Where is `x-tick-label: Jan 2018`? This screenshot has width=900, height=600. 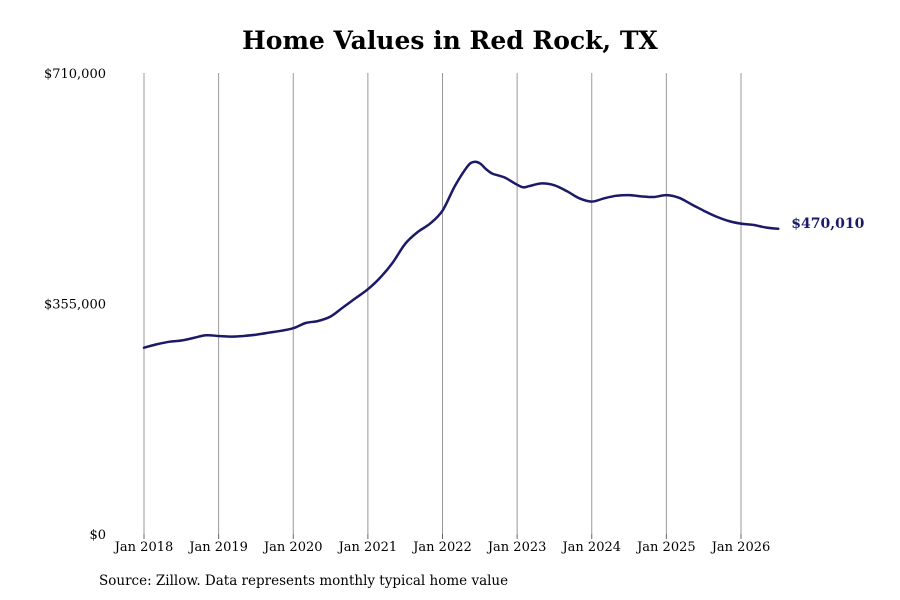 x-tick-label: Jan 2018 is located at coordinates (143, 547).